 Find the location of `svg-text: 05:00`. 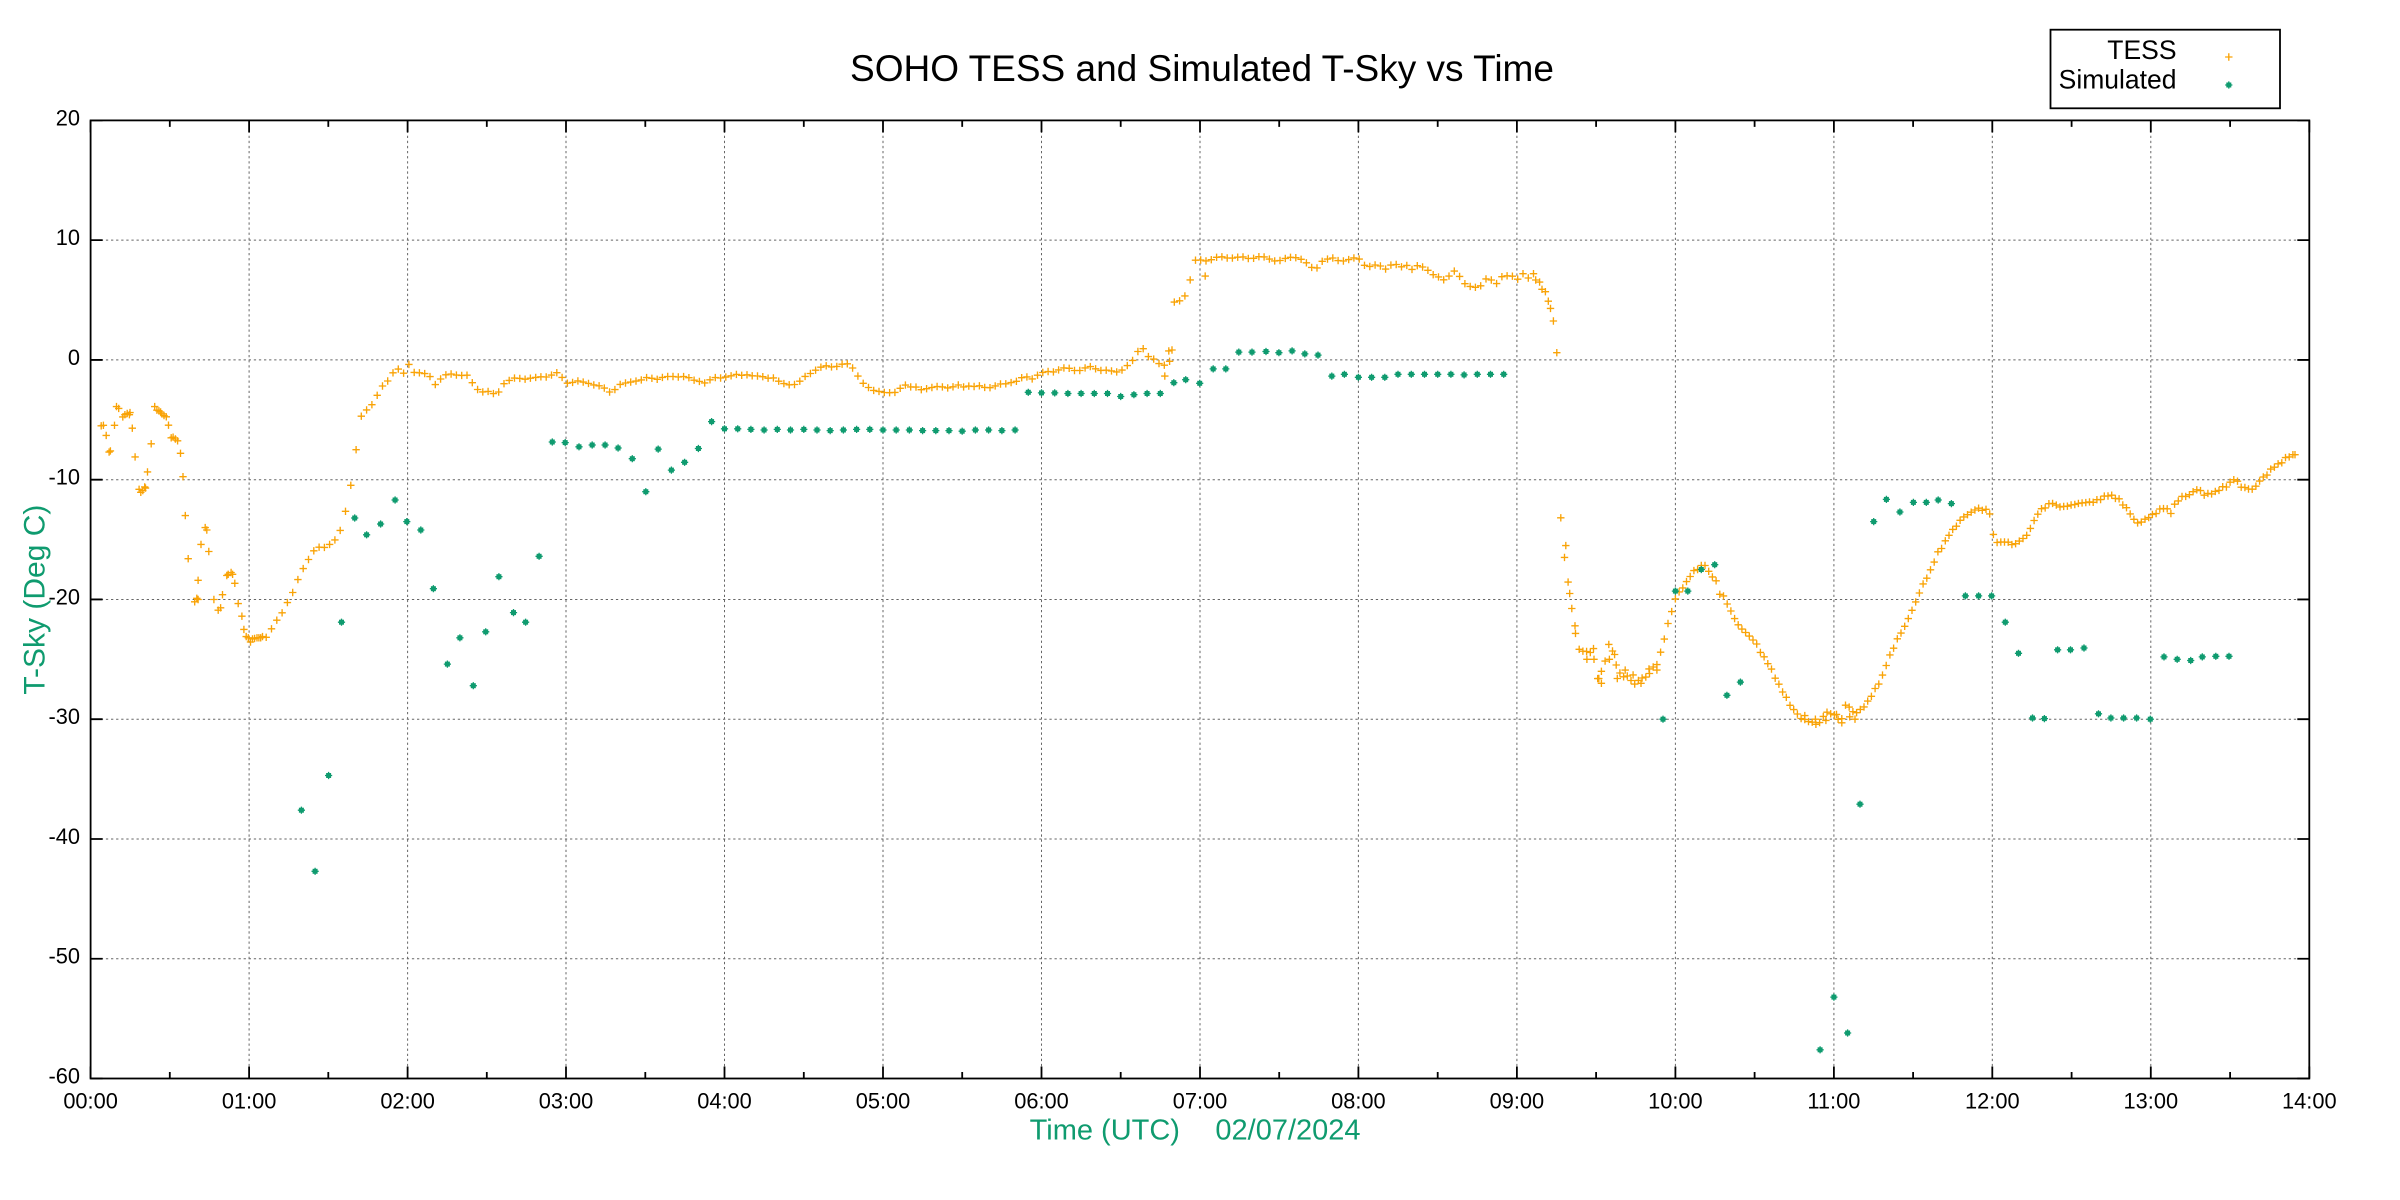

svg-text: 05:00 is located at coordinates (883, 1101).